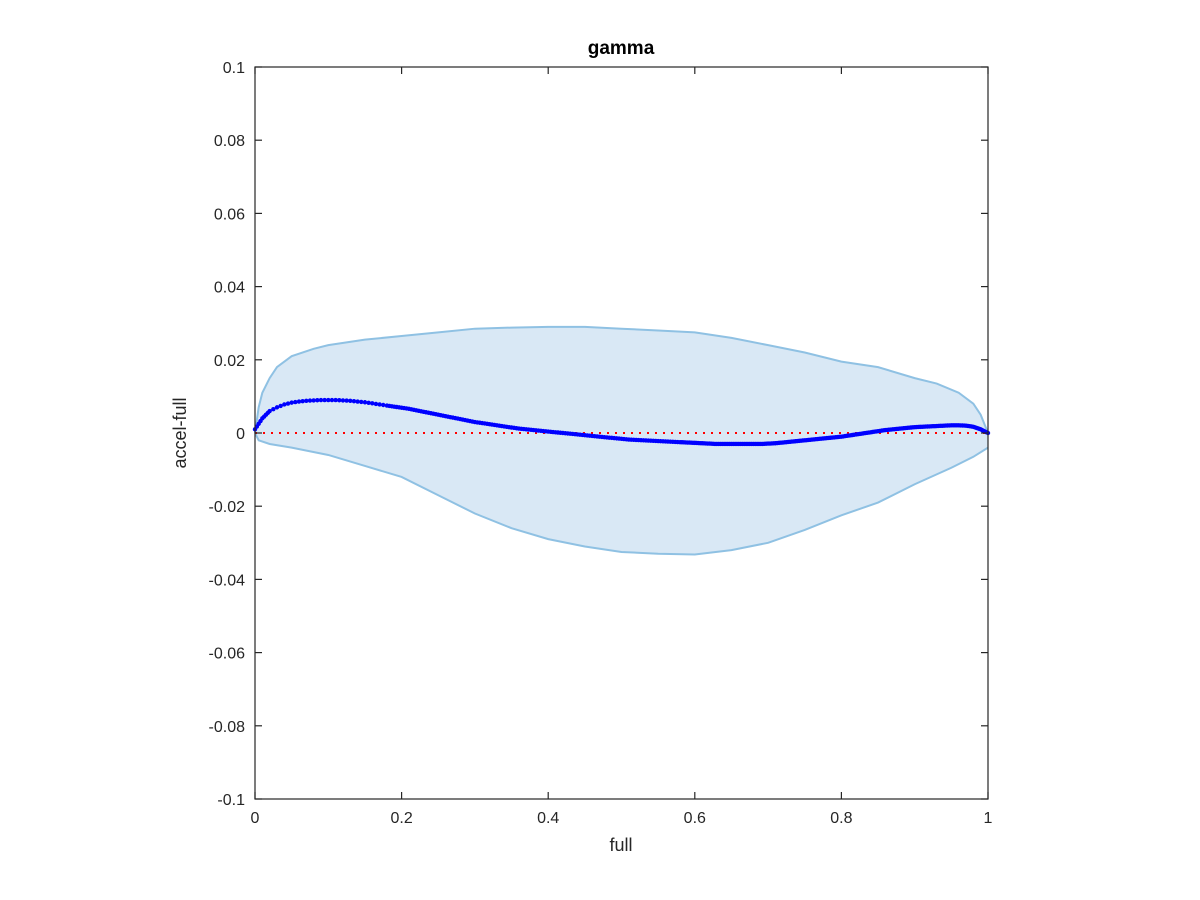 The width and height of the screenshot is (1200, 900). I want to click on y-tick-label: -0.1, so click(231, 800).